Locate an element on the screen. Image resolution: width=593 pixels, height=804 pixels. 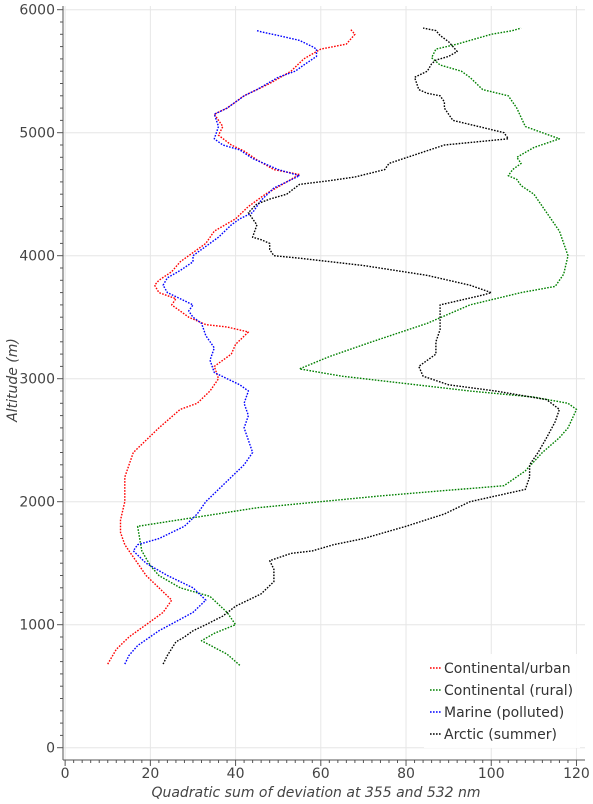
legend-box is located at coordinates (502, 701).